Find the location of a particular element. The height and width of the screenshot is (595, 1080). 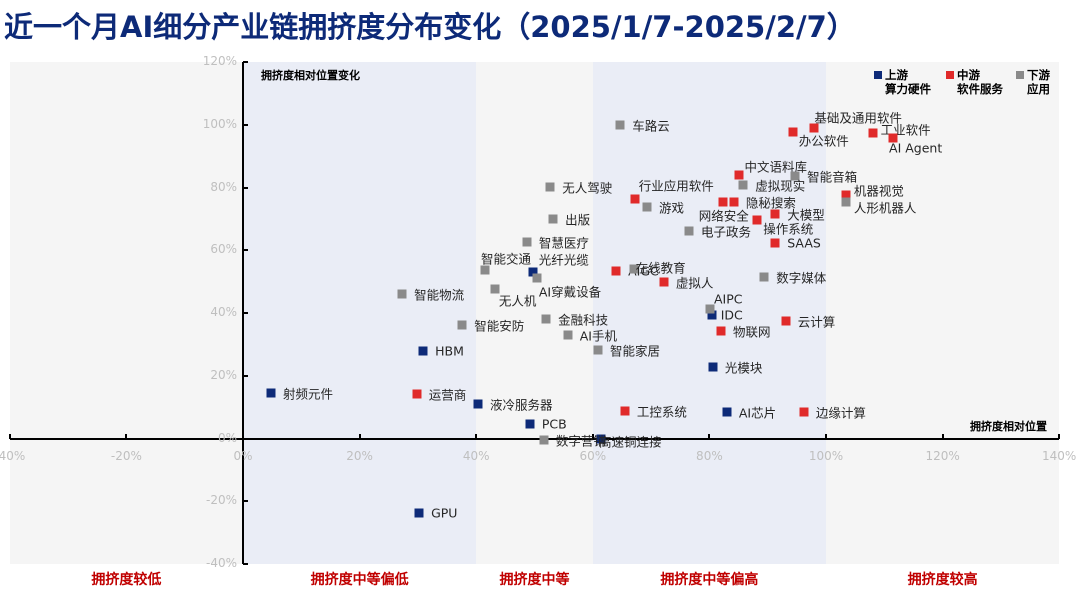

x-tick-label: 120% is located at coordinates (942, 455).